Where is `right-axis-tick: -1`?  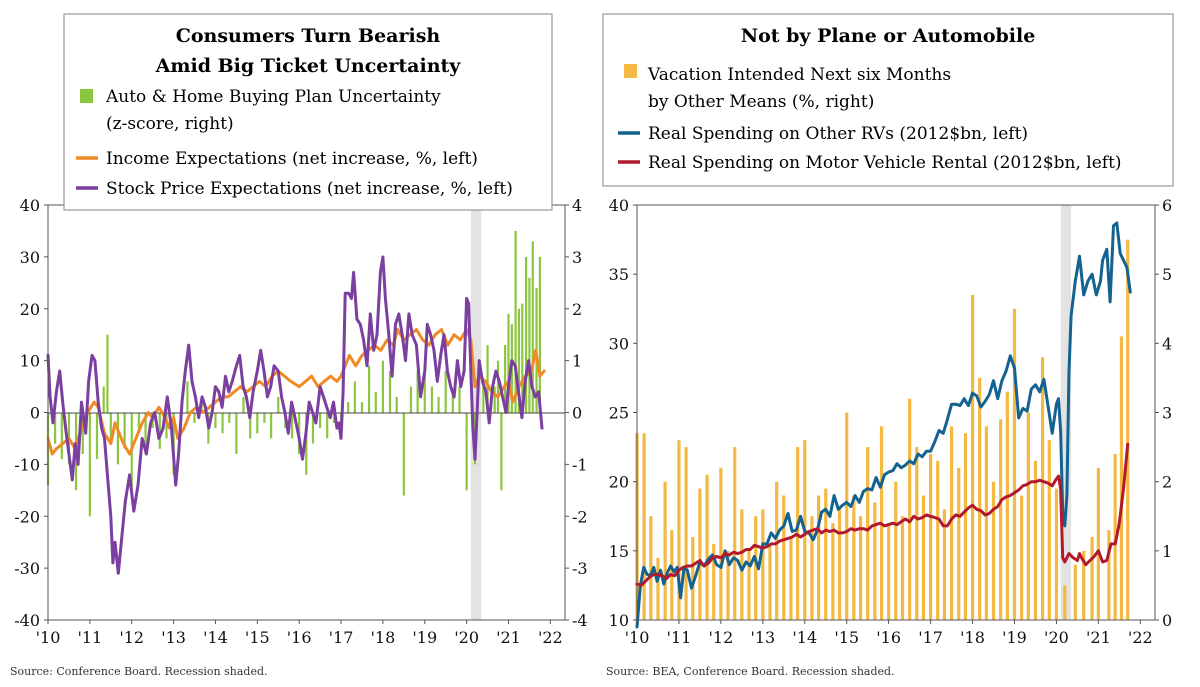
right-axis-tick: -1 is located at coordinates (580, 464).